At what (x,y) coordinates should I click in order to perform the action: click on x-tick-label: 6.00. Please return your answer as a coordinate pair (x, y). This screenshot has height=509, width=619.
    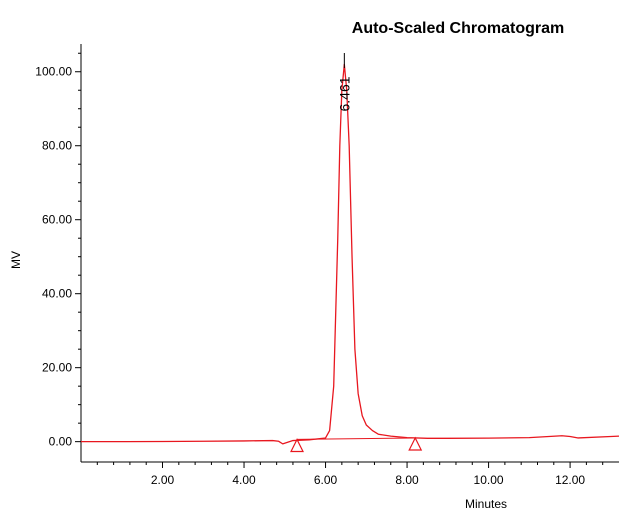
    Looking at the image, I should click on (326, 480).